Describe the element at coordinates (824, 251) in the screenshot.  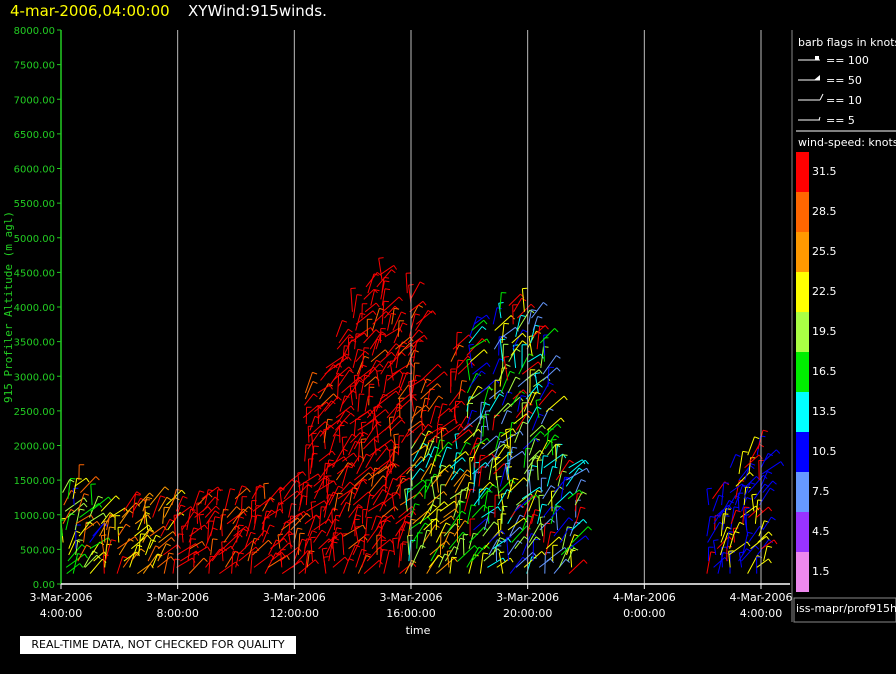
I see `colorbar-label: 25.5` at that location.